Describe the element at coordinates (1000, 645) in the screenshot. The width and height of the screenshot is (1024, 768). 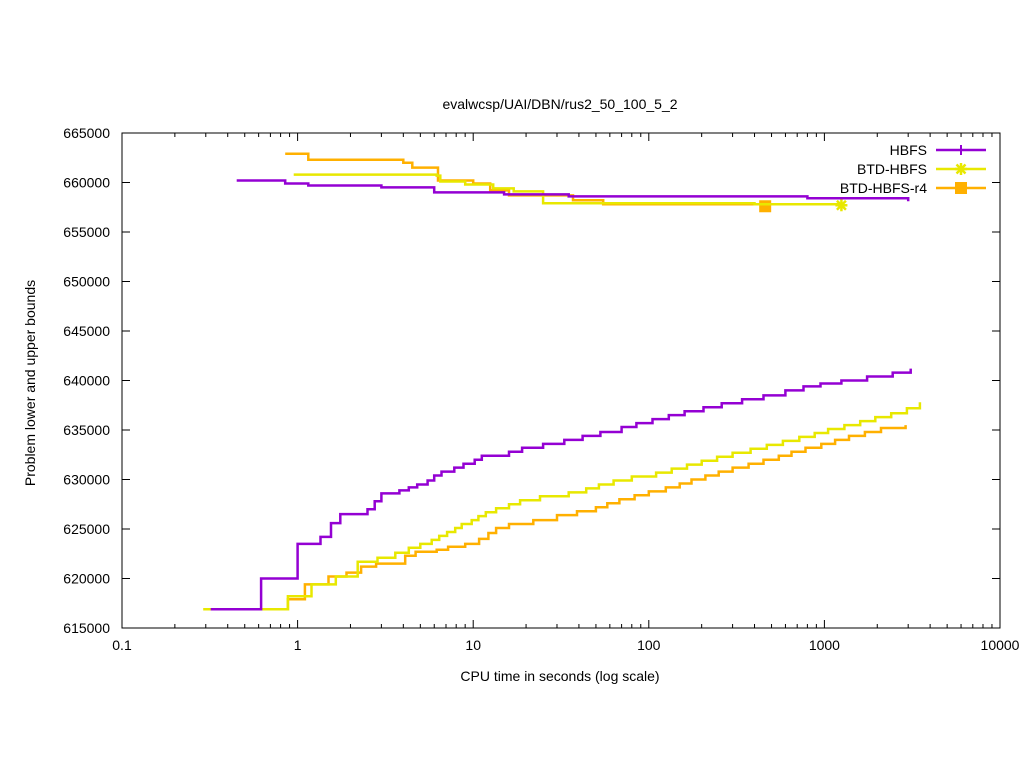
I see `x-tick-label: 10000` at that location.